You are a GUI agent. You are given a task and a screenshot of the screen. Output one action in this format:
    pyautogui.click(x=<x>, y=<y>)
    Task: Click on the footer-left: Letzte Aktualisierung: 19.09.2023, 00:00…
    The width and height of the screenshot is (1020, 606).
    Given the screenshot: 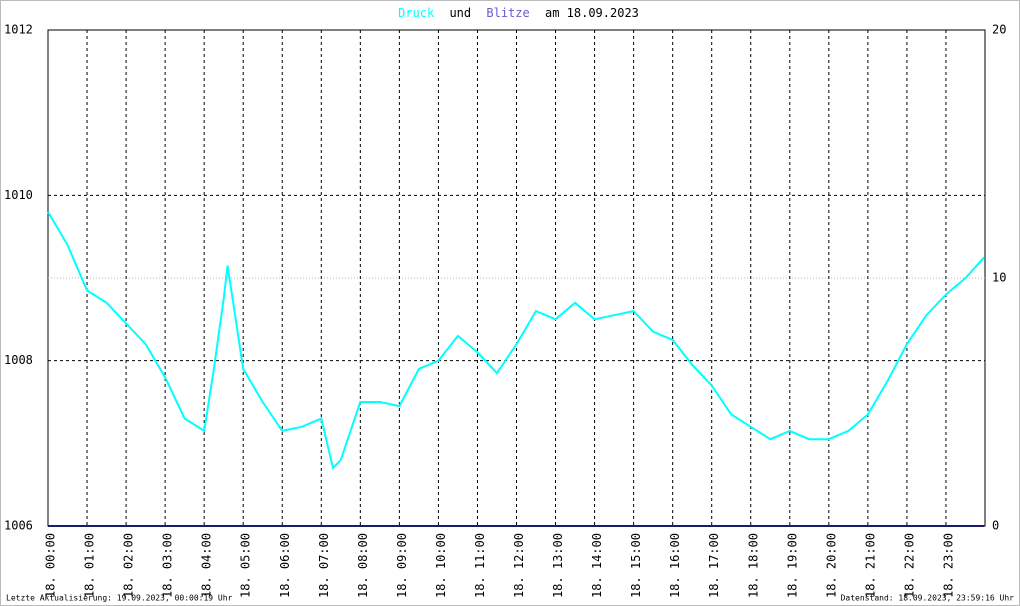 What is the action you would take?
    pyautogui.click(x=119, y=598)
    